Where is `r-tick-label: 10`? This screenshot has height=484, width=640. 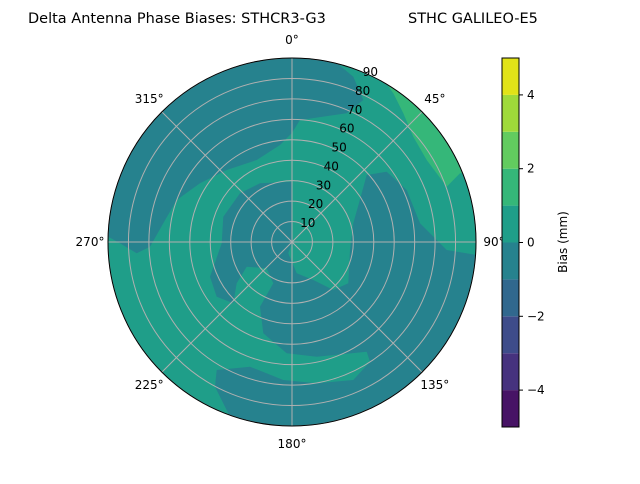
r-tick-label: 10 is located at coordinates (307, 223).